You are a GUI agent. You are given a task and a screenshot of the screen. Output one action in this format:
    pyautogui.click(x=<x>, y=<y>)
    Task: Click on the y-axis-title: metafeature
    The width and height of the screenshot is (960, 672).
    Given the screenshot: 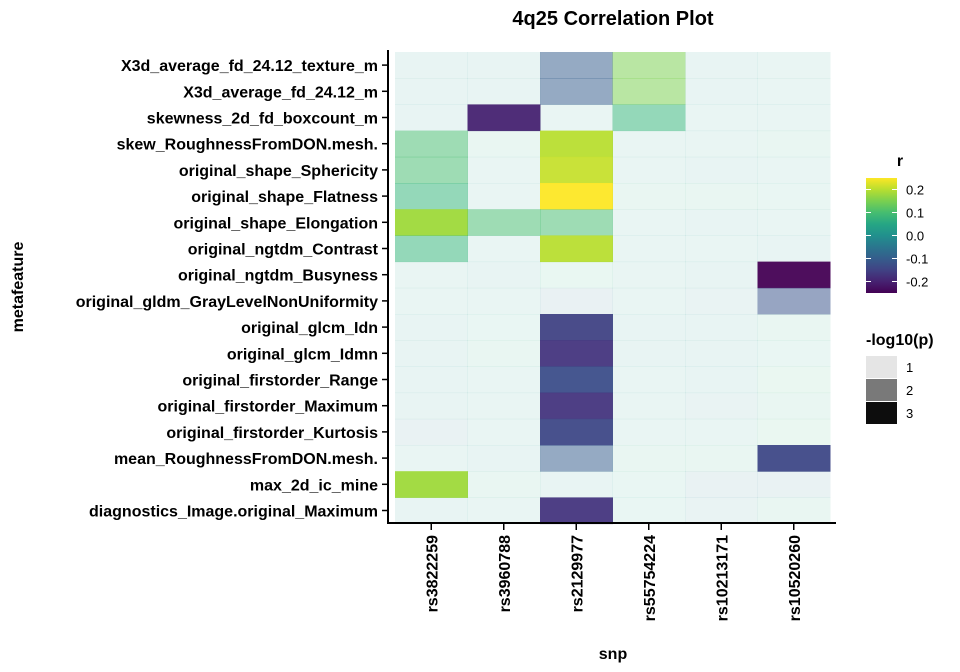 What is the action you would take?
    pyautogui.click(x=18, y=287)
    